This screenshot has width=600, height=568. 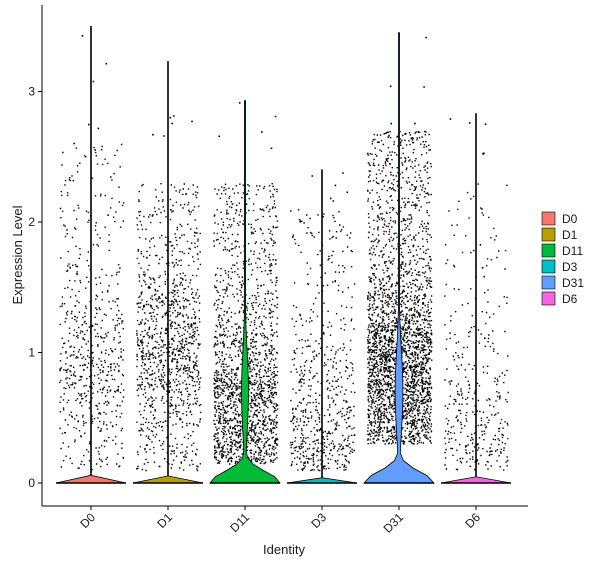 I want to click on y-tick-label: 3, so click(x=31, y=92).